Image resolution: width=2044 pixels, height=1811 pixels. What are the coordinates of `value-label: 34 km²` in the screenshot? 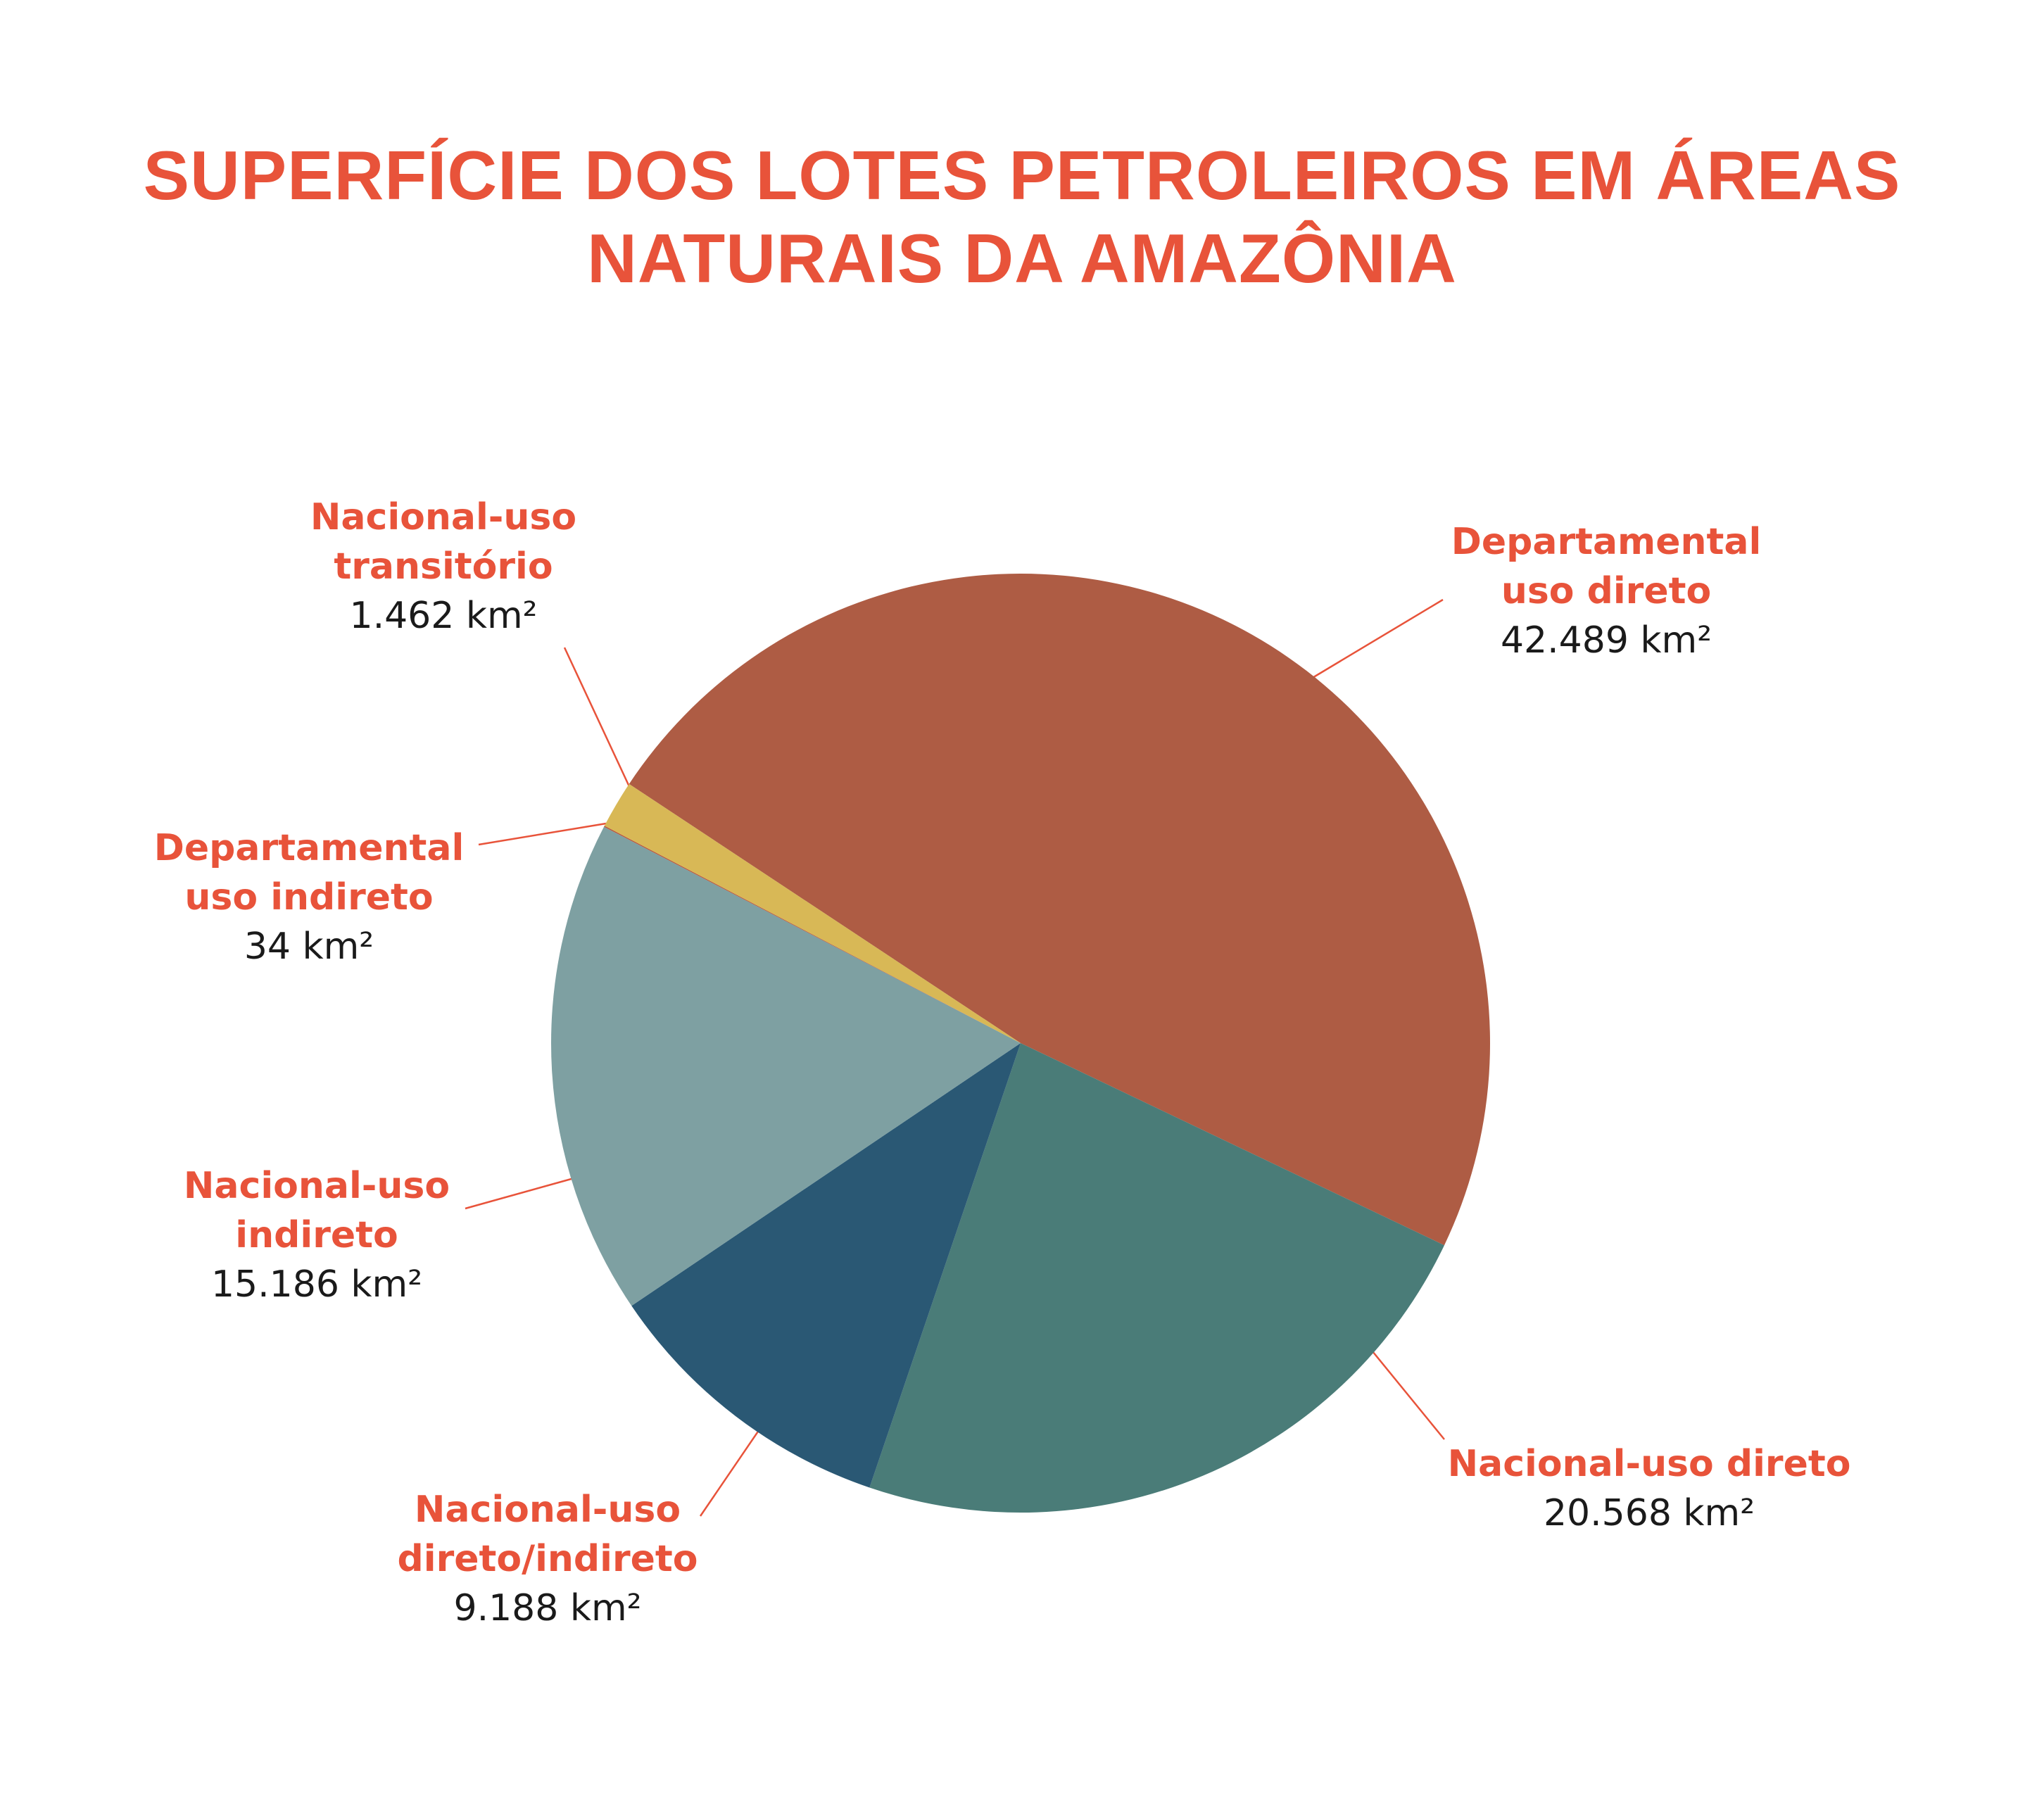 It's located at (309, 947).